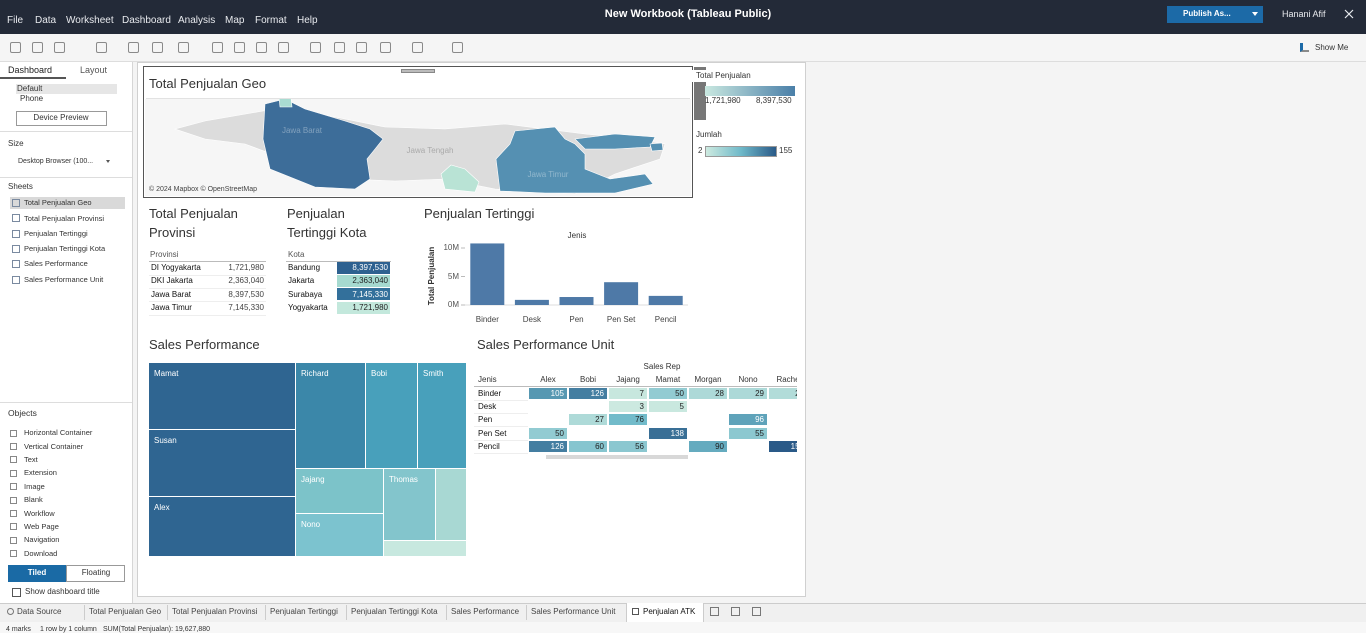 This screenshot has width=1366, height=633. I want to click on menu-item: Dashboard, so click(146, 20).